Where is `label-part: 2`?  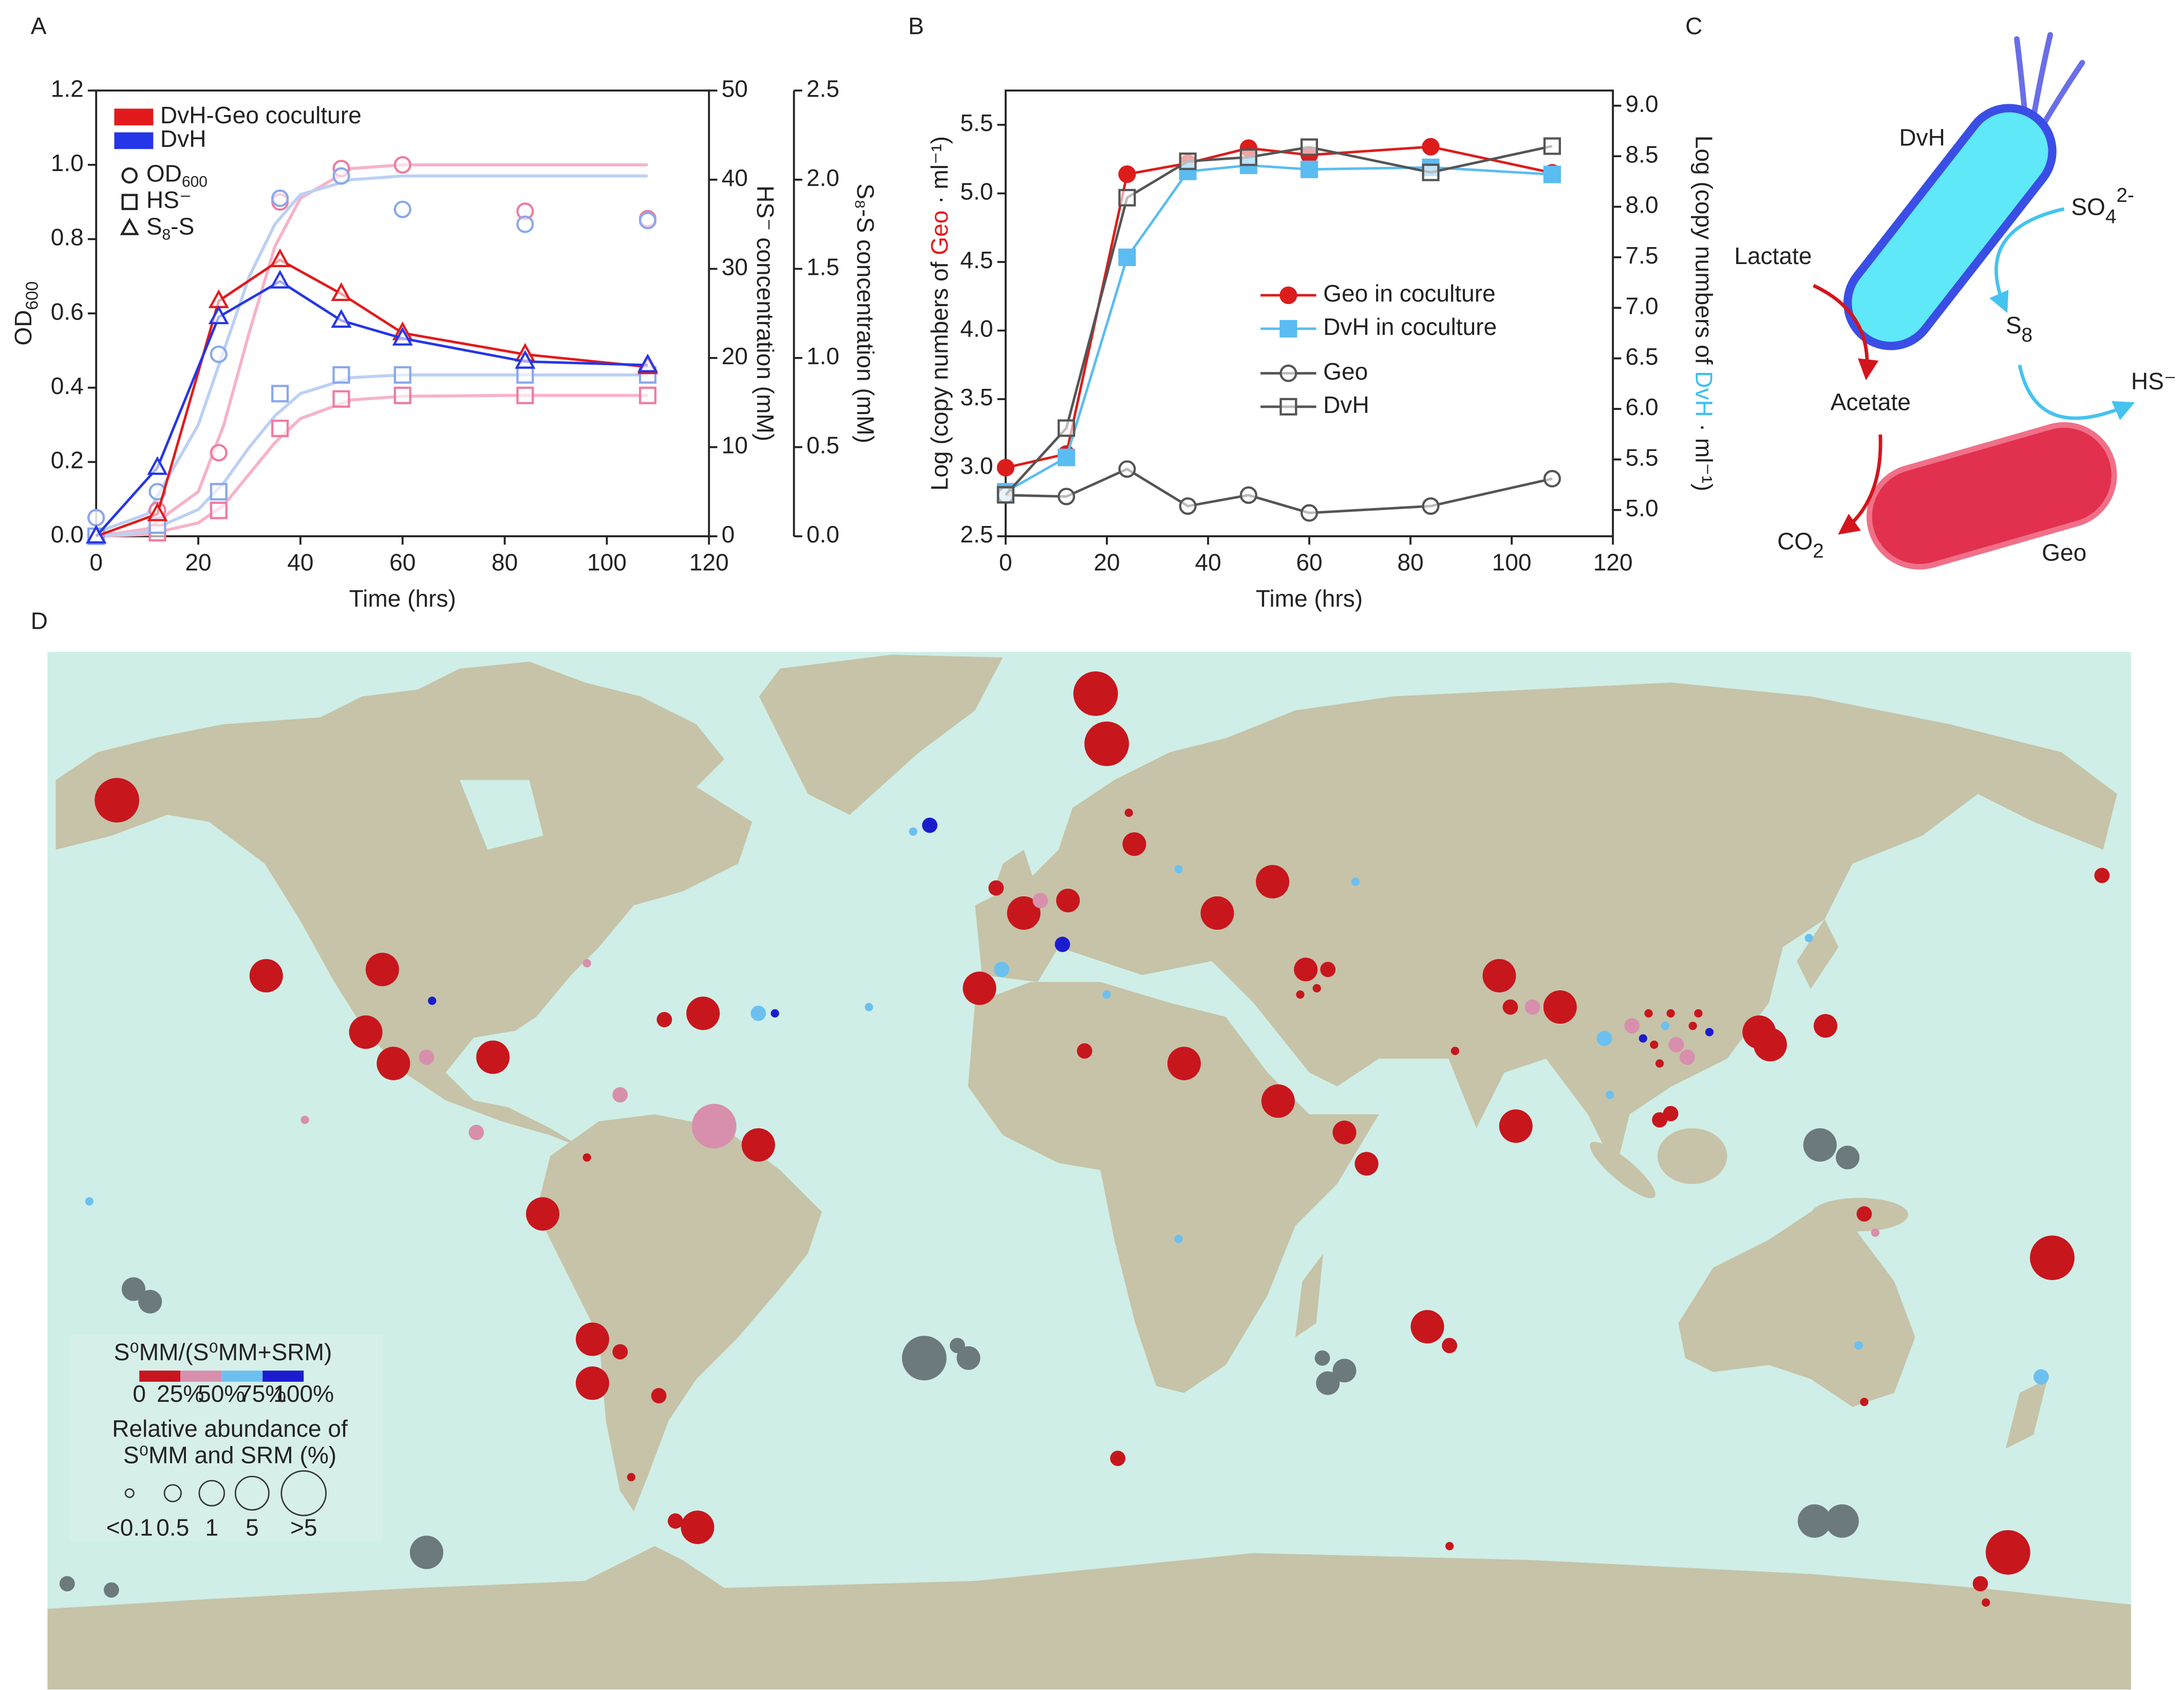
label-part: 2 is located at coordinates (1818, 551).